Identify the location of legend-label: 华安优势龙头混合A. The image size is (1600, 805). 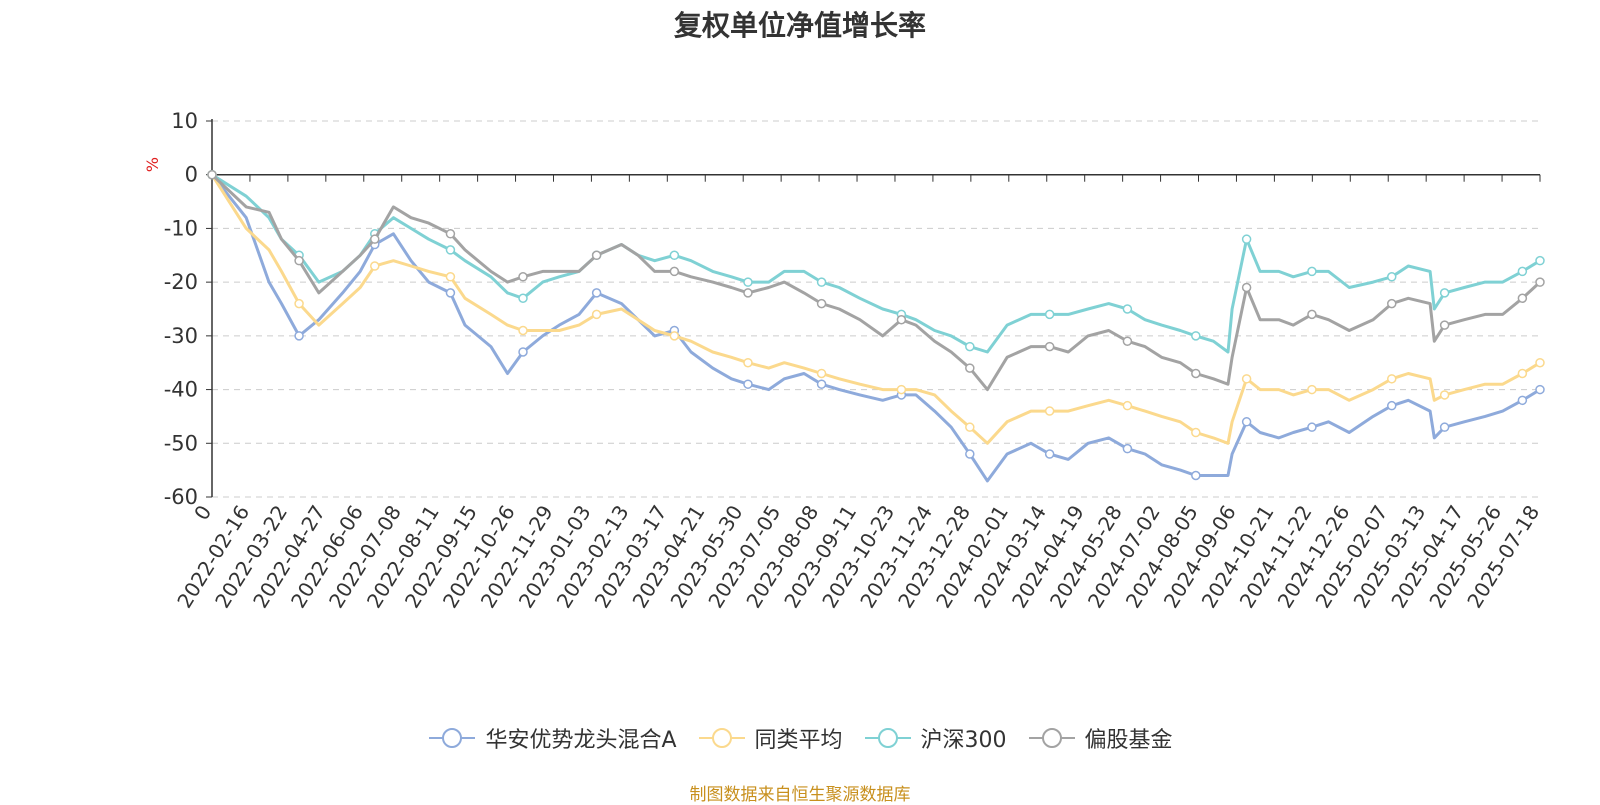
(581, 740).